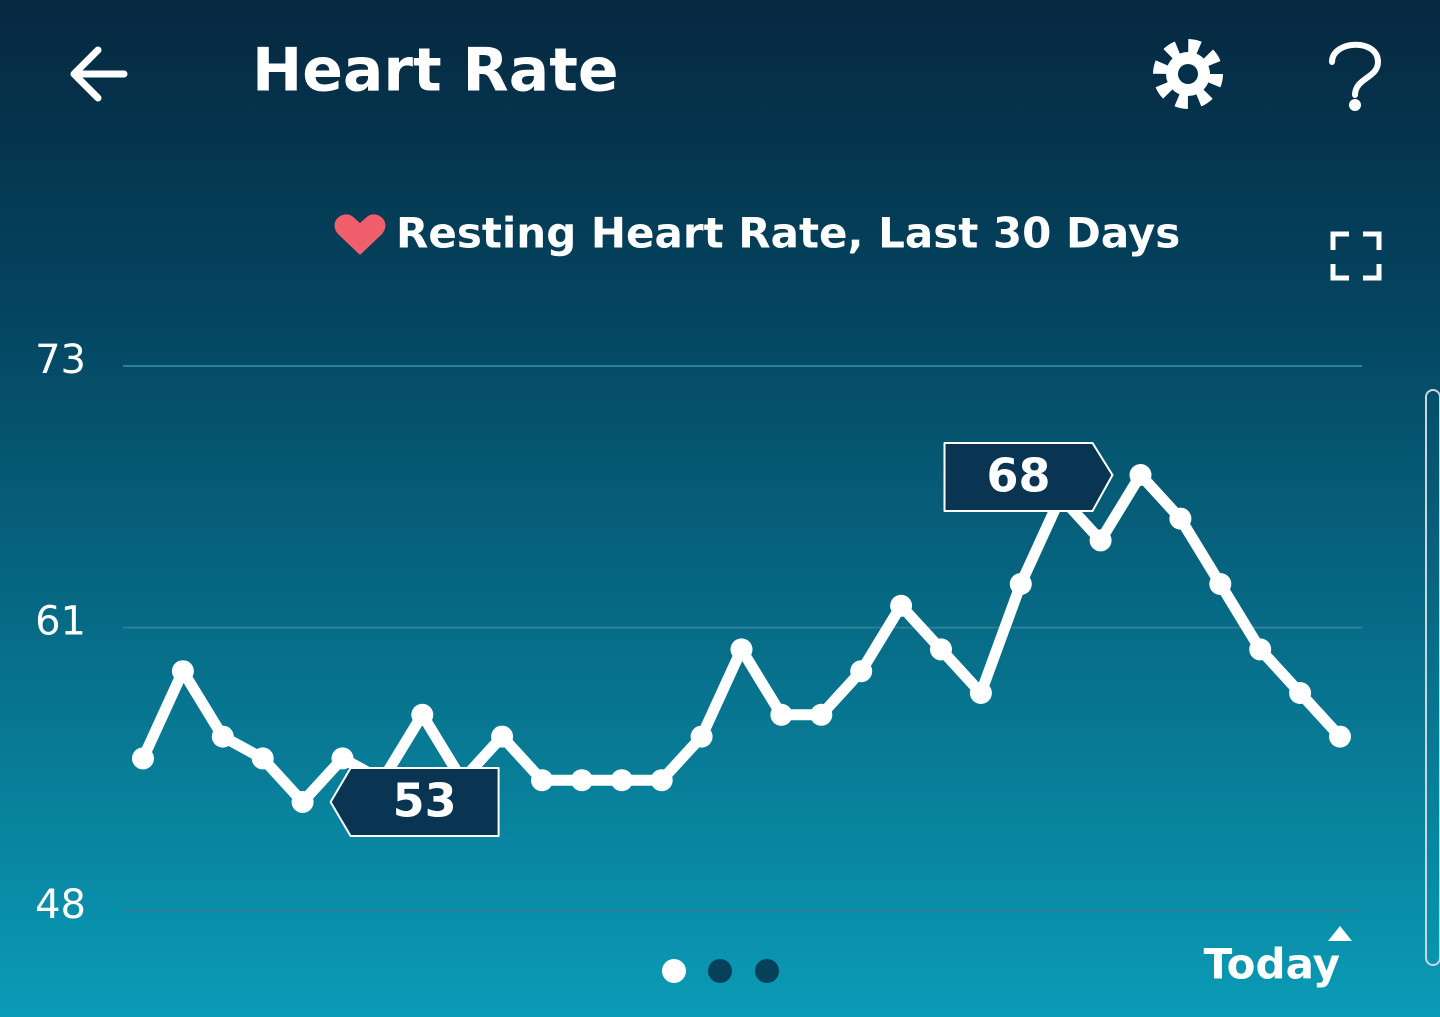  I want to click on y-tick-label: 48, so click(60, 905).